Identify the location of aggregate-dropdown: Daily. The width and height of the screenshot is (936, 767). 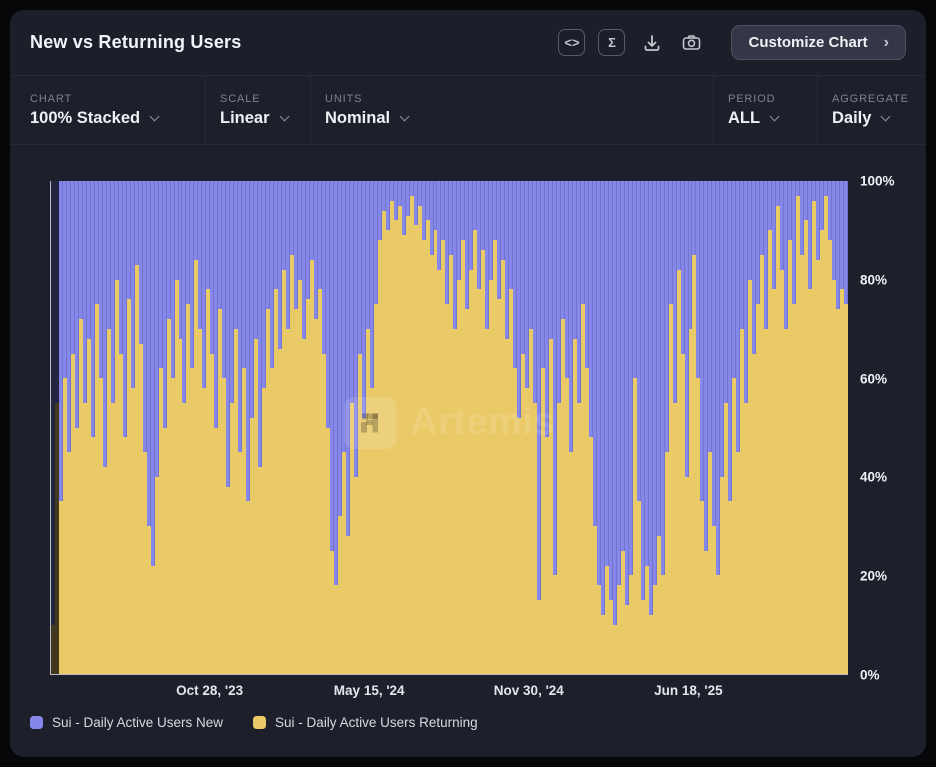
(879, 118).